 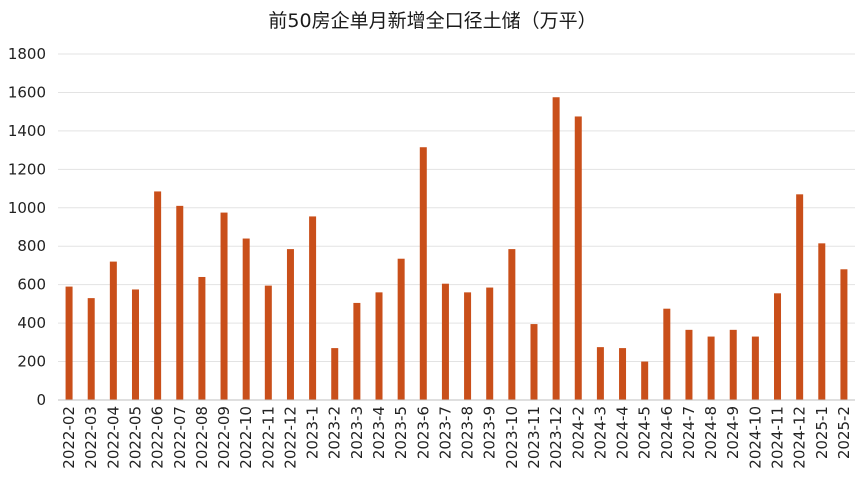 What do you see at coordinates (158, 437) in the screenshot?
I see `x-tick-label: 2022-06` at bounding box center [158, 437].